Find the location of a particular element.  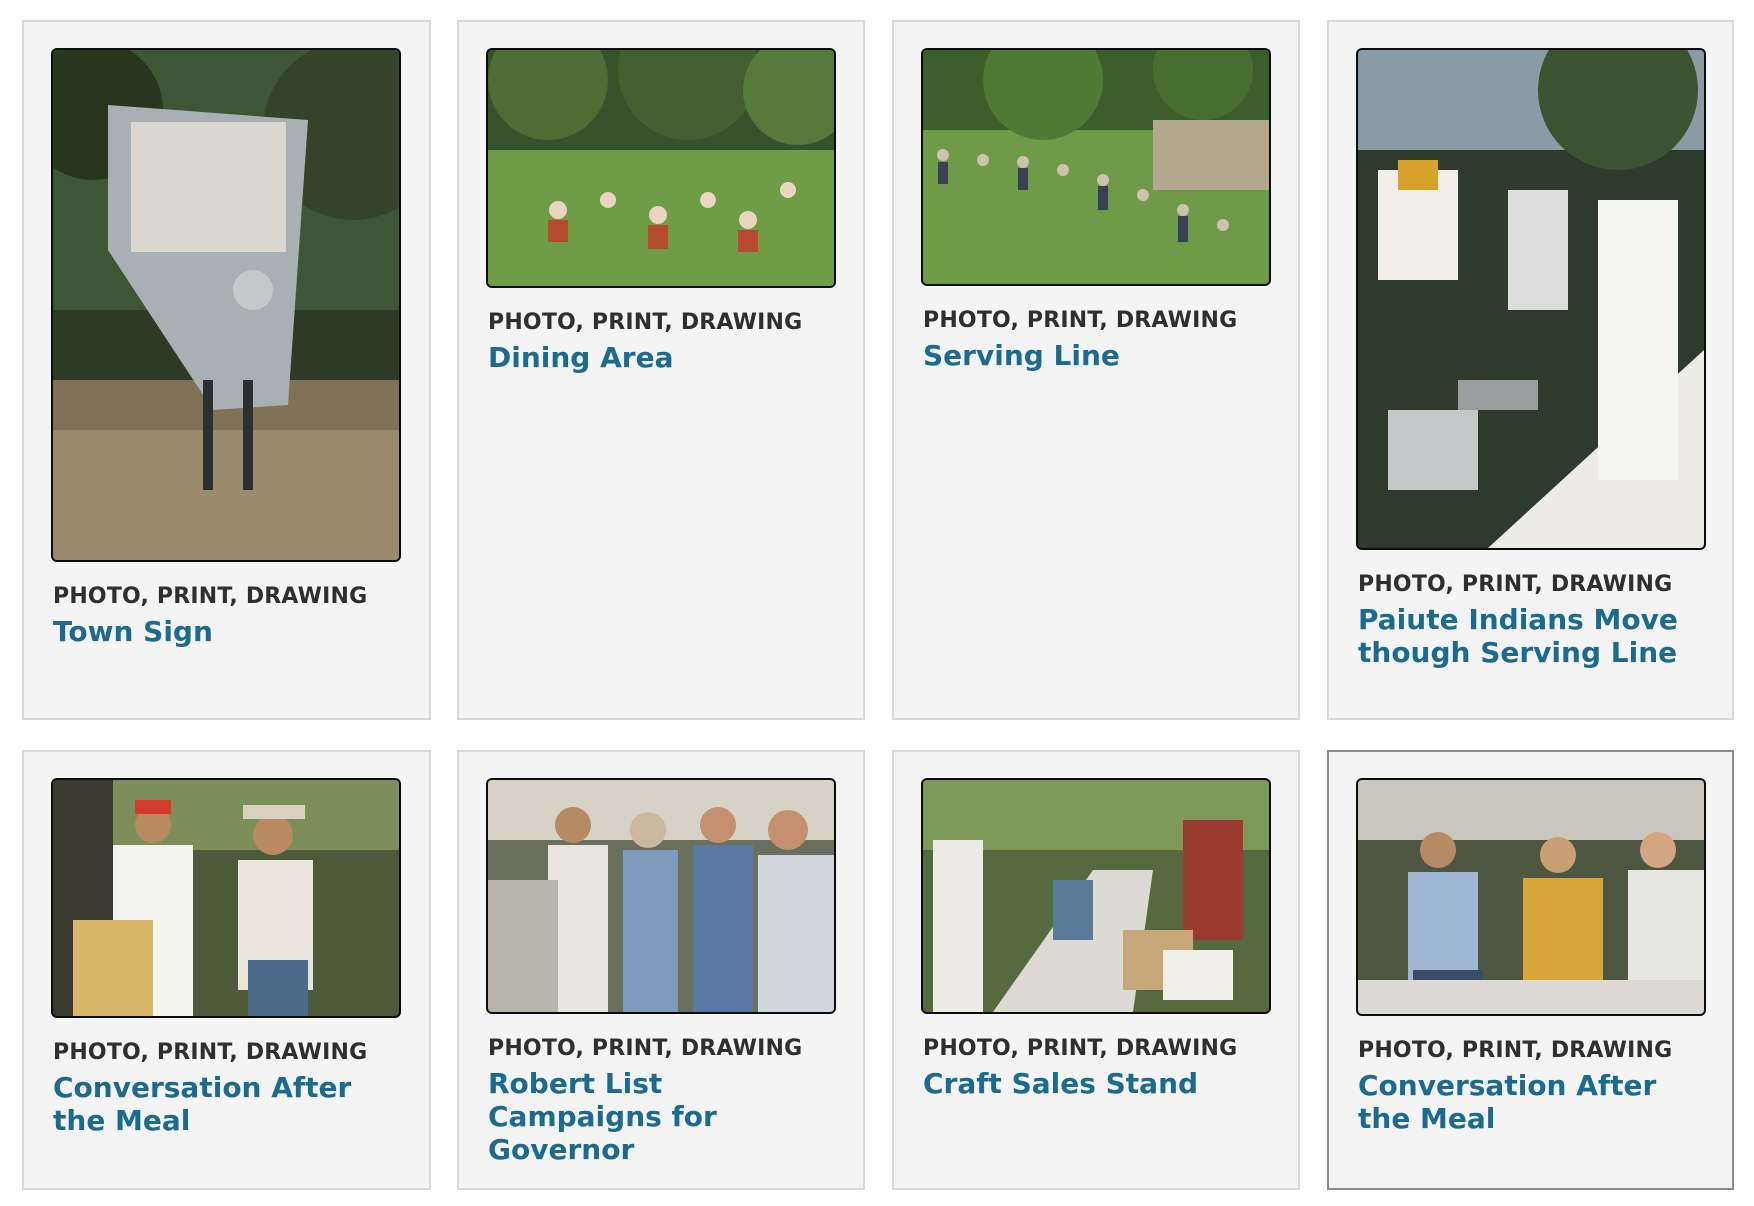

collection-card: PHOTO, PRINT, DRAWING Town Sign is located at coordinates (226, 370).